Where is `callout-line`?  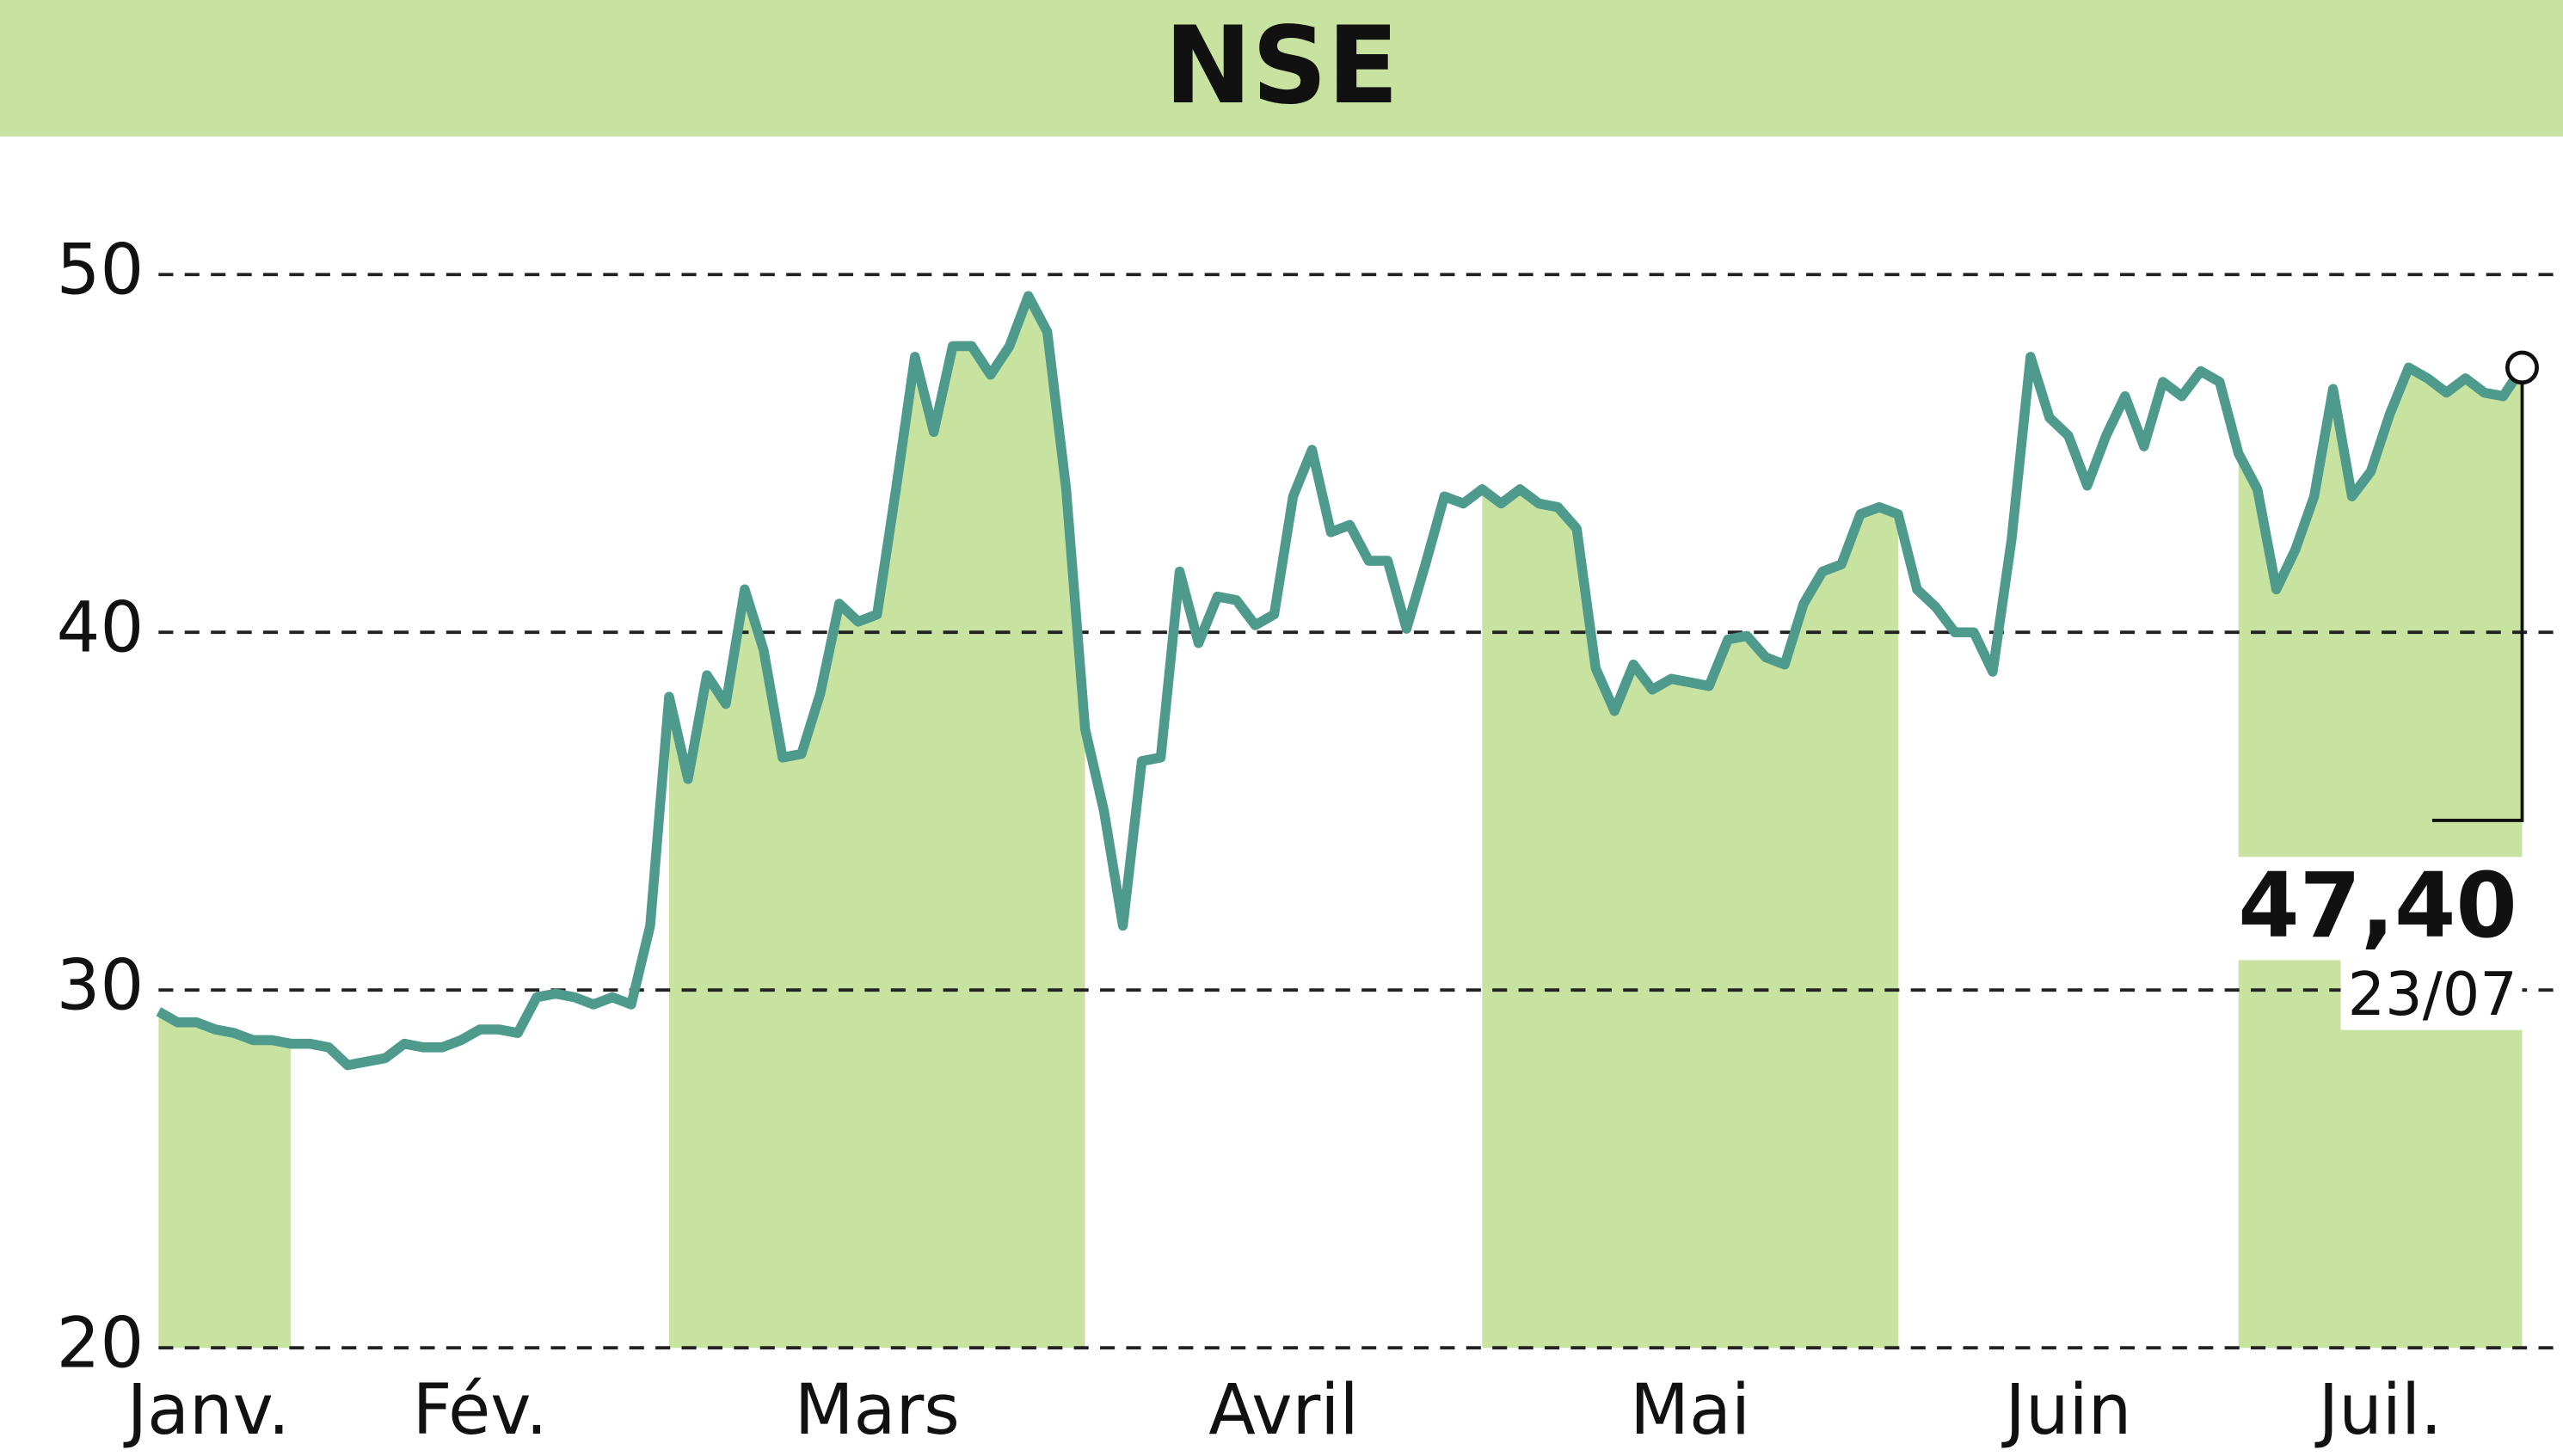 callout-line is located at coordinates (2477, 595).